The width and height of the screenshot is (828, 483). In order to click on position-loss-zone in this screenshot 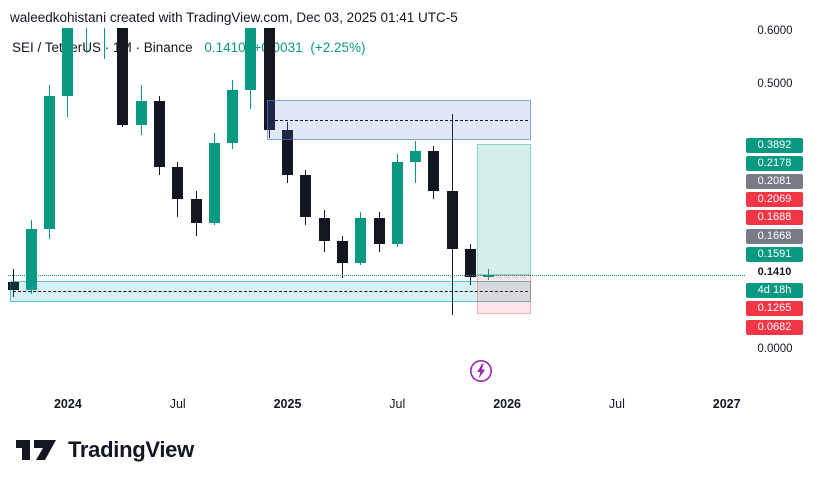, I will do `click(504, 294)`.